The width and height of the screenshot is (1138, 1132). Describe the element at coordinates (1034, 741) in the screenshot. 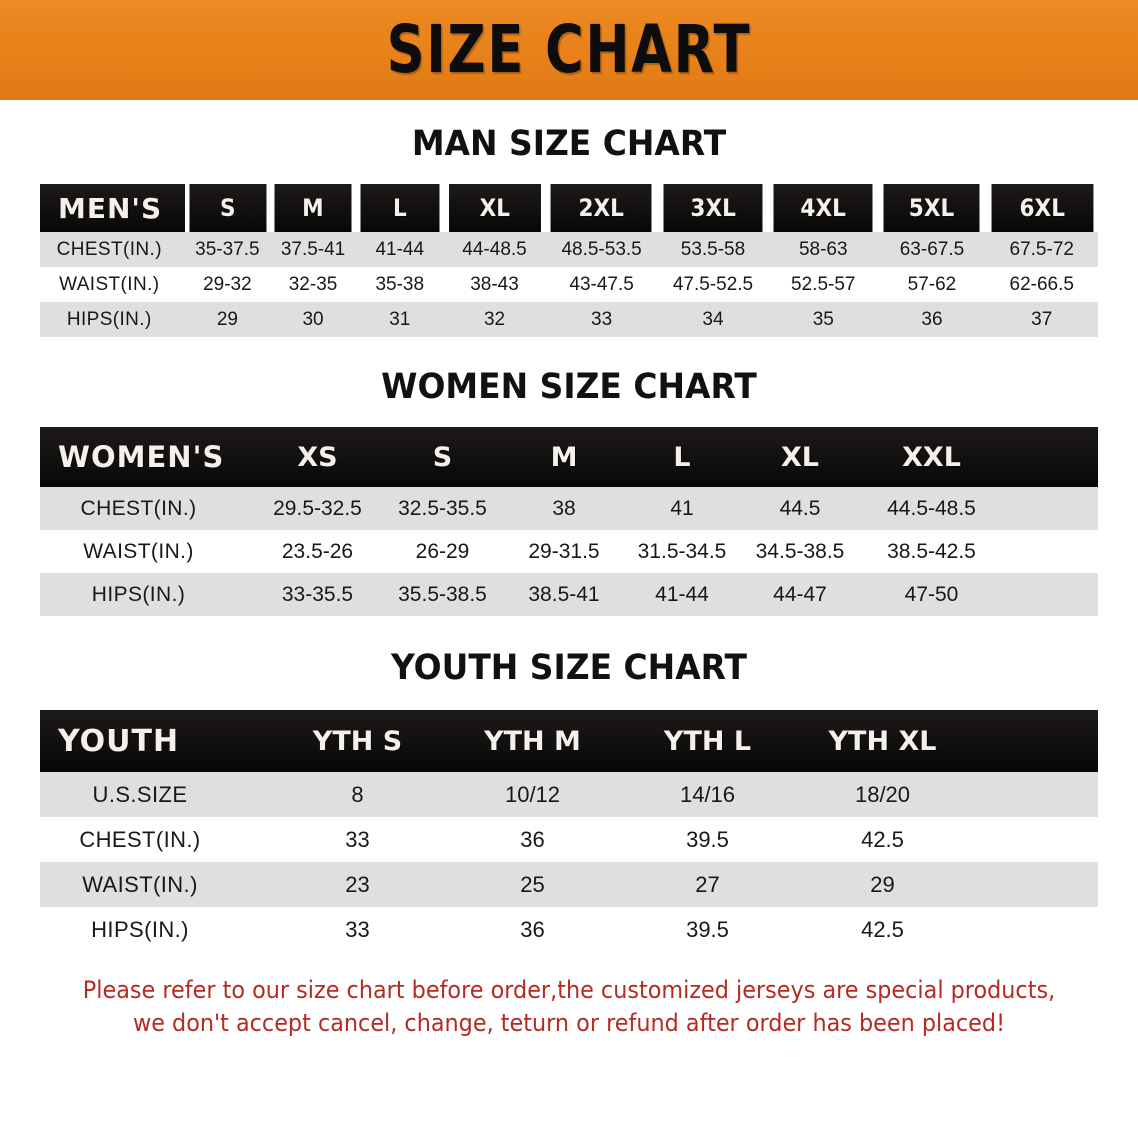

I see `youth-col-spacer` at that location.